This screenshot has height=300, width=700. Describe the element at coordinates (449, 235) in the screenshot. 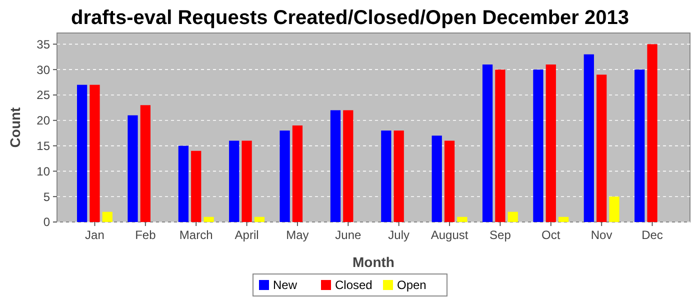

I see `x-tick-label: August` at that location.